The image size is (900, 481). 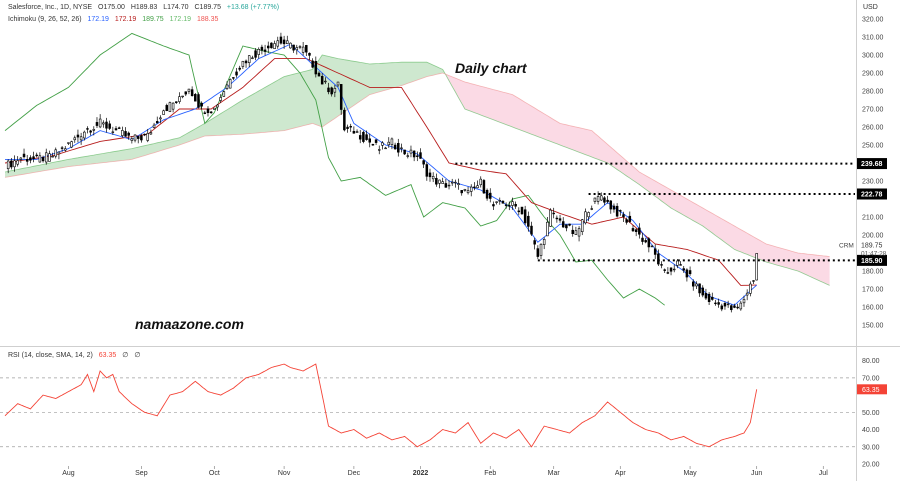 I want to click on time-tick-label: Oct, so click(x=214, y=473).